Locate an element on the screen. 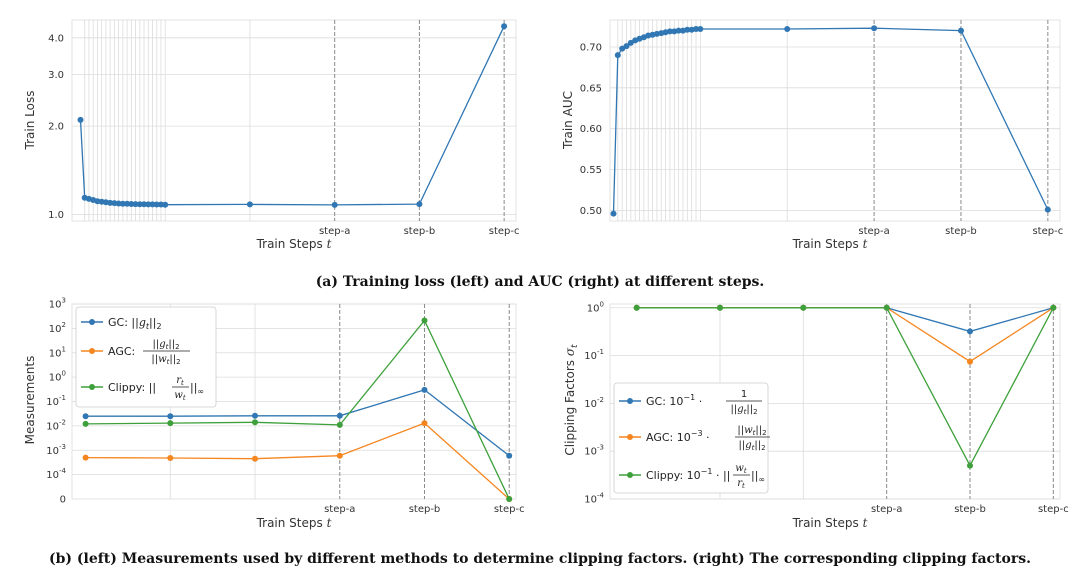 The height and width of the screenshot is (584, 1080). y-axis-label: Train AUC is located at coordinates (568, 120).